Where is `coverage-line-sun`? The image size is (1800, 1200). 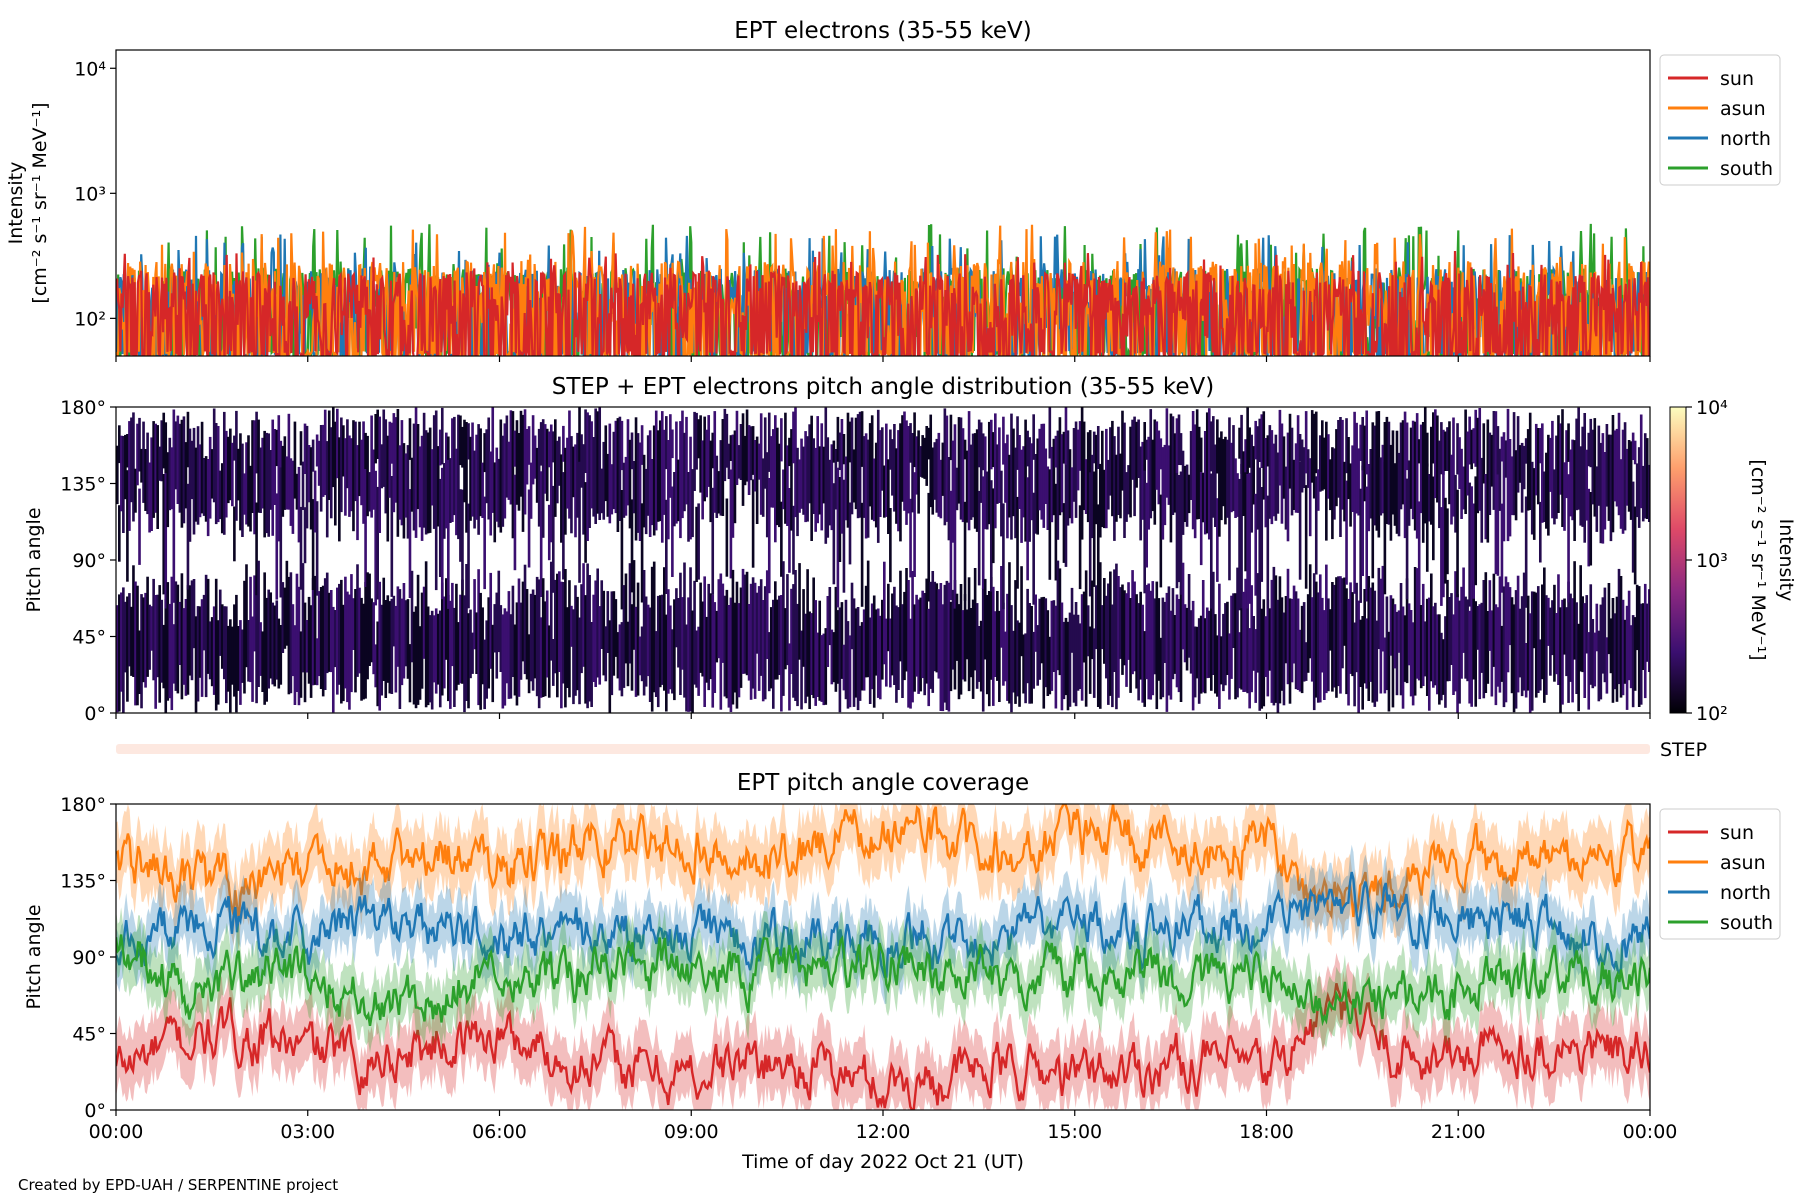
coverage-line-sun is located at coordinates (883, 1046).